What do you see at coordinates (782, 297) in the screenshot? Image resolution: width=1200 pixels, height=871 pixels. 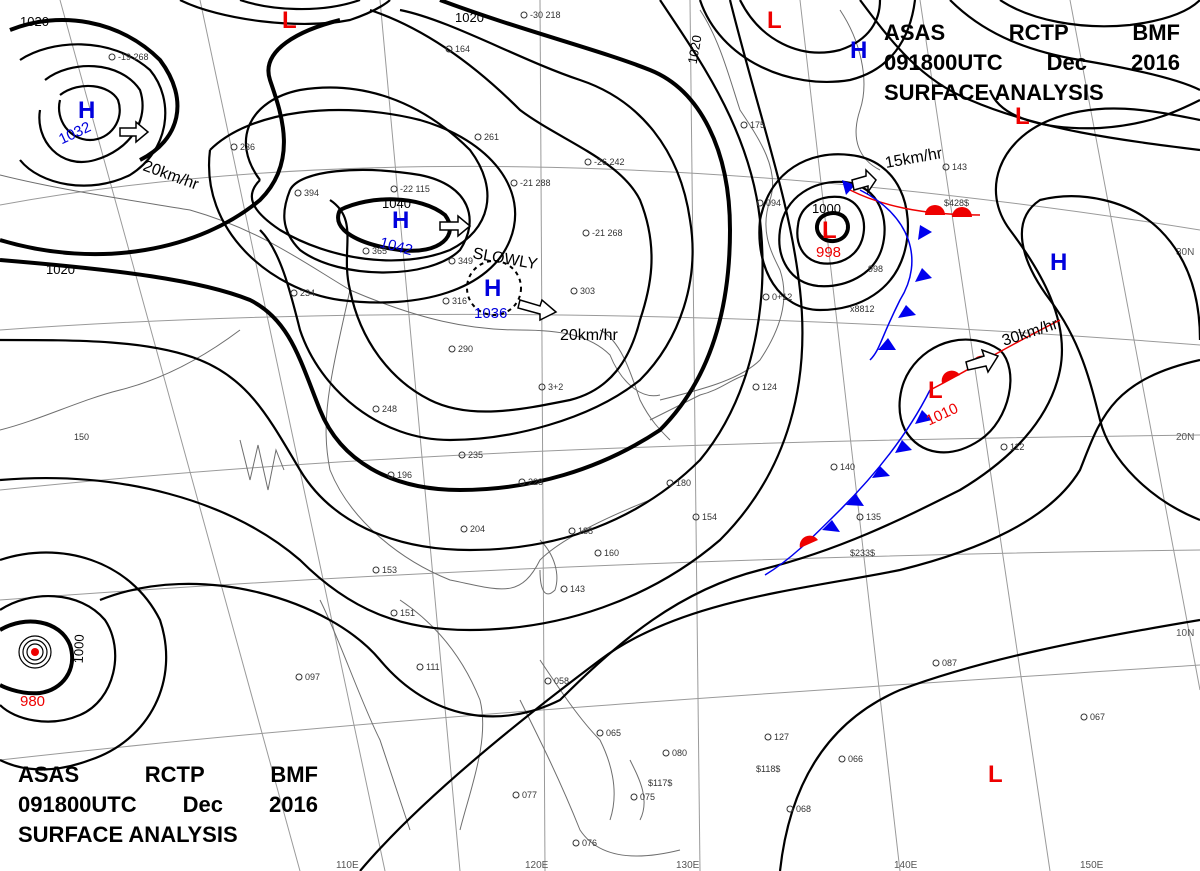 I see `station-report: 0+12` at bounding box center [782, 297].